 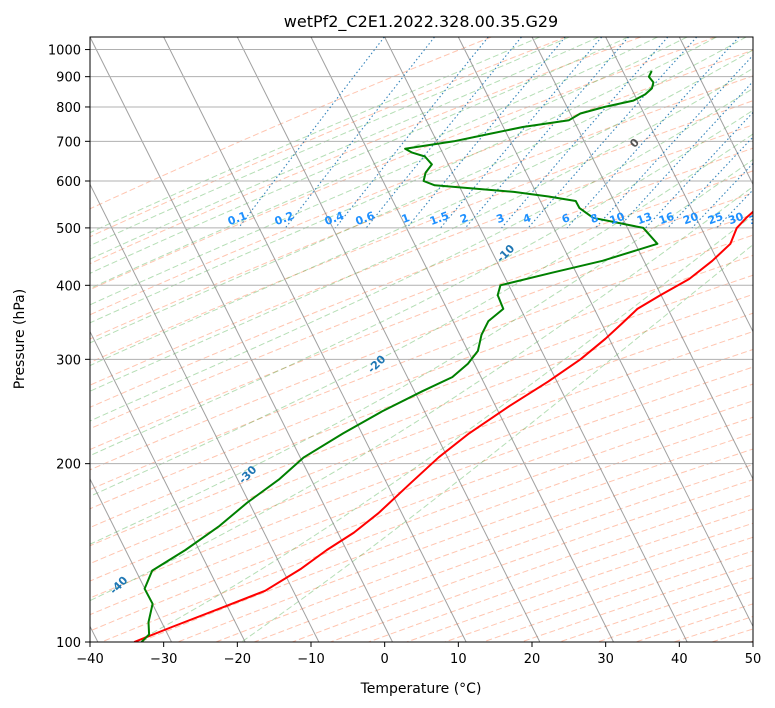 I want to click on x-tick-label: −40, so click(x=89, y=659).